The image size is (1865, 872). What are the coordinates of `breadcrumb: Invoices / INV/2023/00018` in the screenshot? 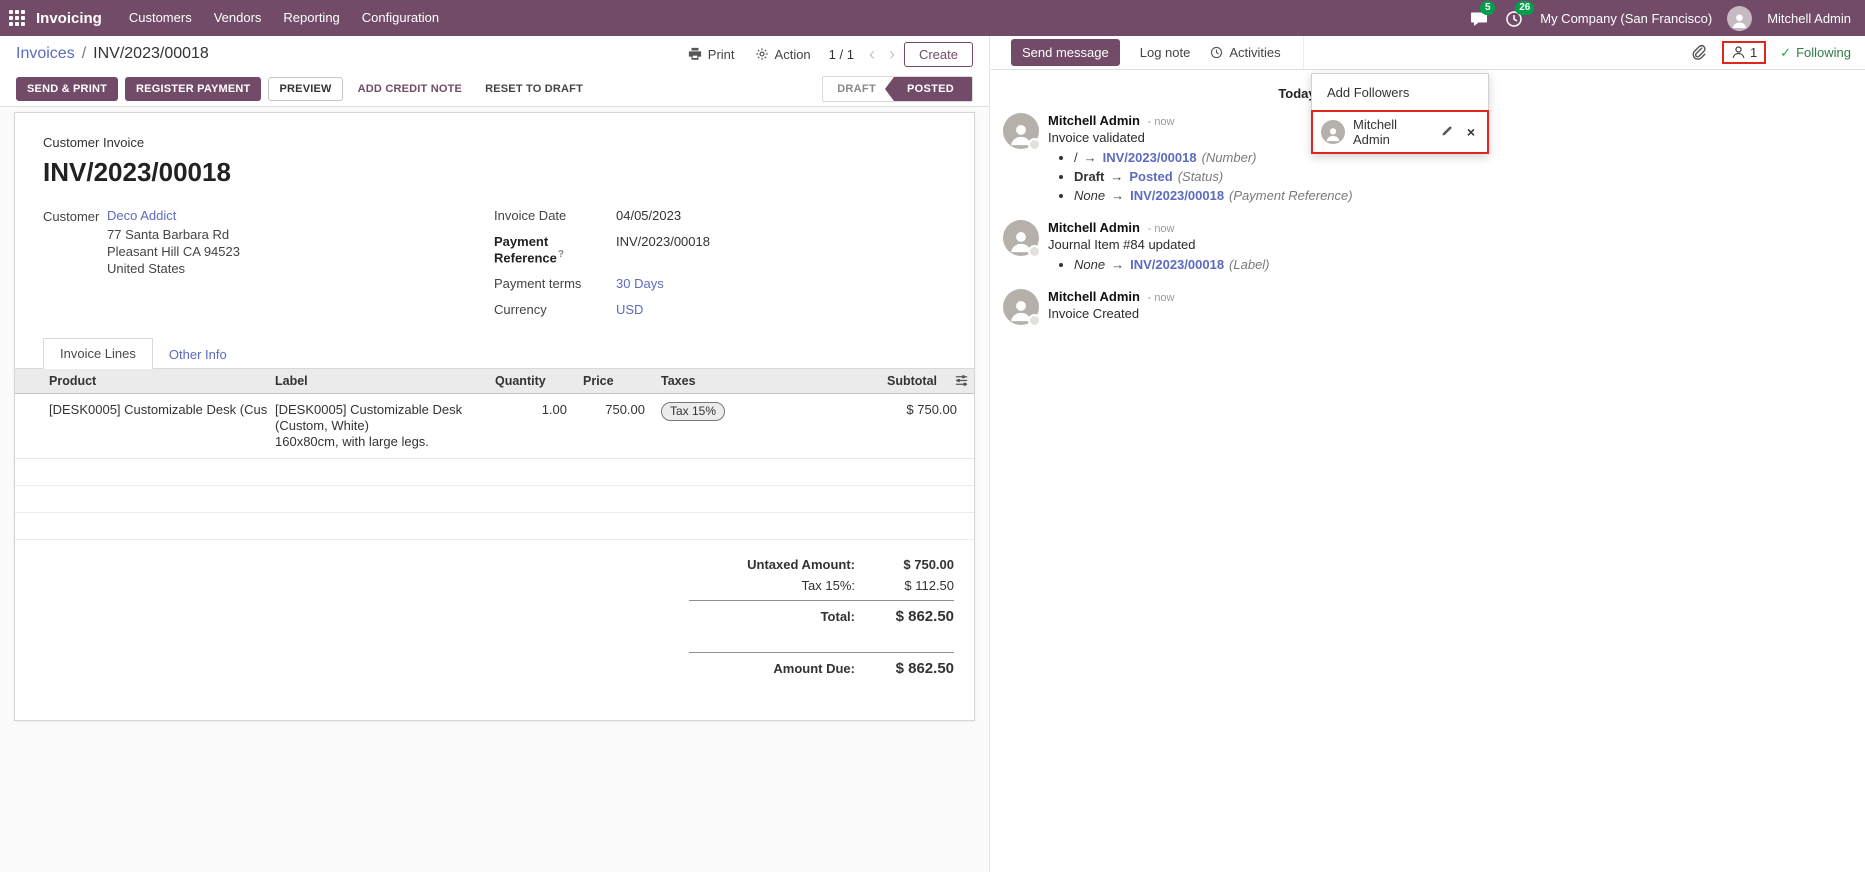 It's located at (112, 54).